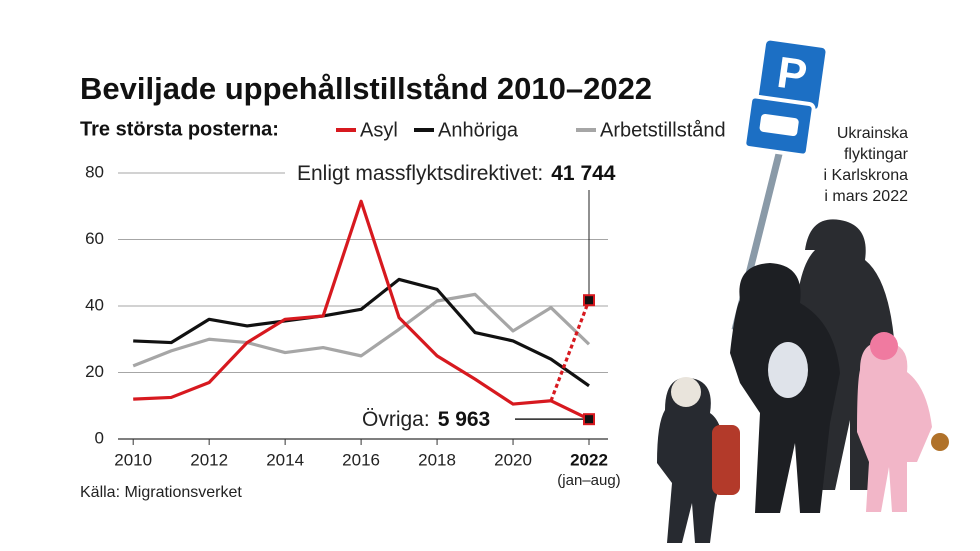 This screenshot has width=980, height=551. Describe the element at coordinates (437, 459) in the screenshot. I see `x-tick-label: 2018` at that location.